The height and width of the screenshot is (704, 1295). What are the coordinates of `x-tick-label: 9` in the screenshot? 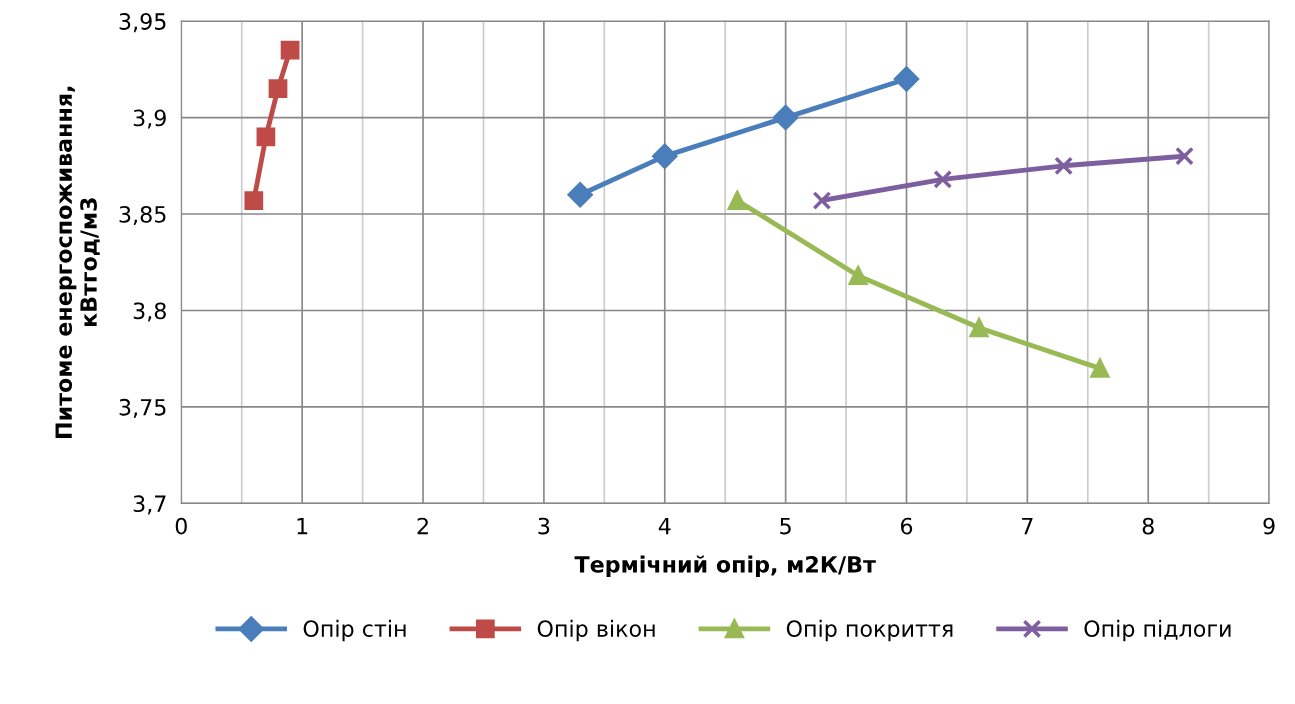 It's located at (1269, 526).